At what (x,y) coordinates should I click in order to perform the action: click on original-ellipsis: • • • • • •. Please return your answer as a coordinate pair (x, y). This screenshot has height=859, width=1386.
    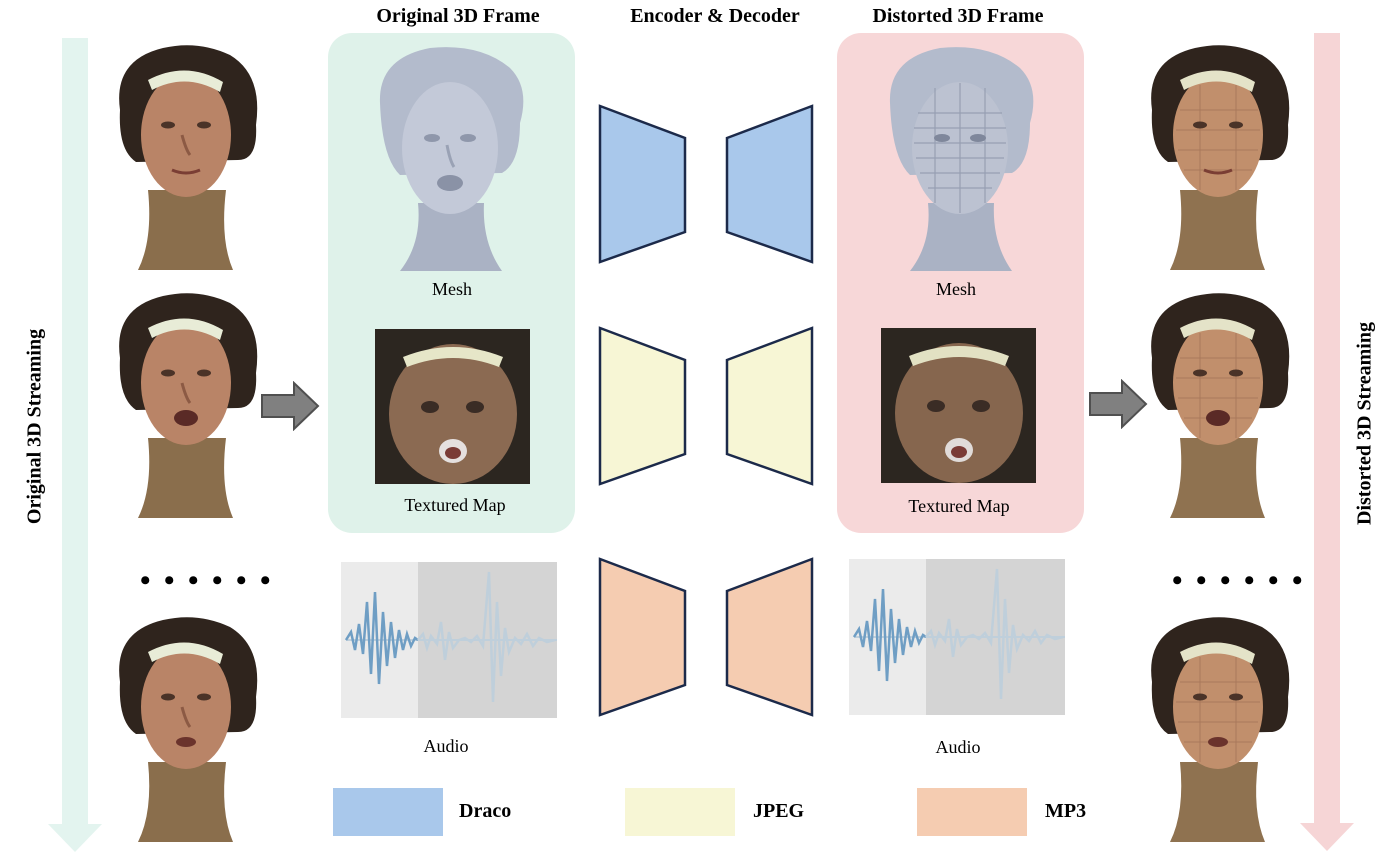
    Looking at the image, I should click on (207, 580).